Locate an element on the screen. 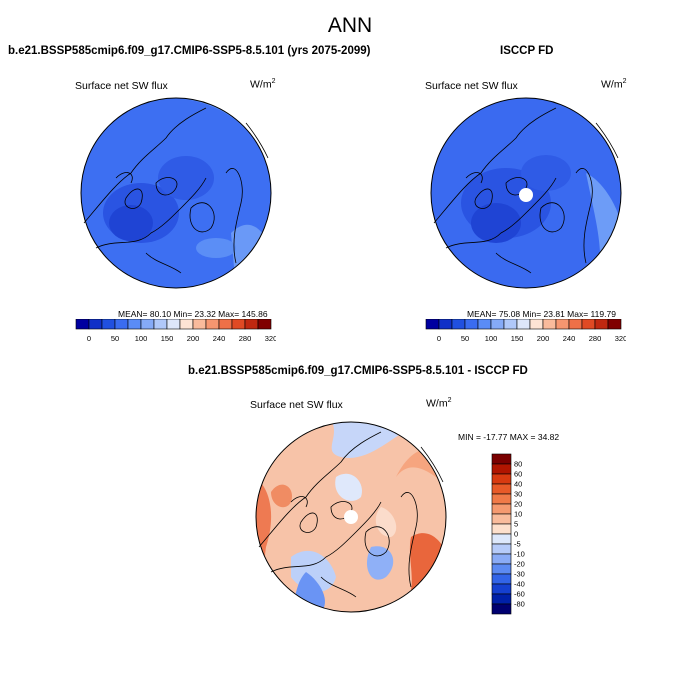  diff-units-label: W/m2 is located at coordinates (439, 403).